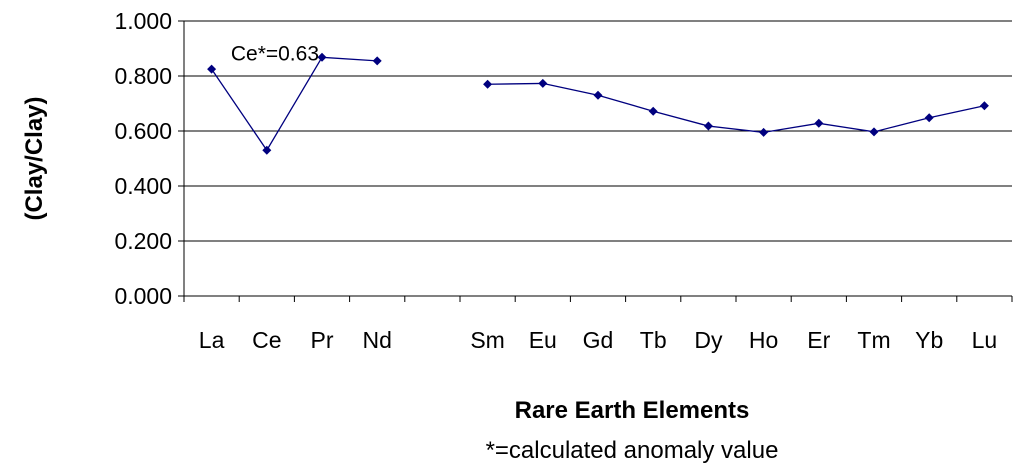  Describe the element at coordinates (632, 450) in the screenshot. I see `chart-footnote: *=calculated anomaly value` at that location.